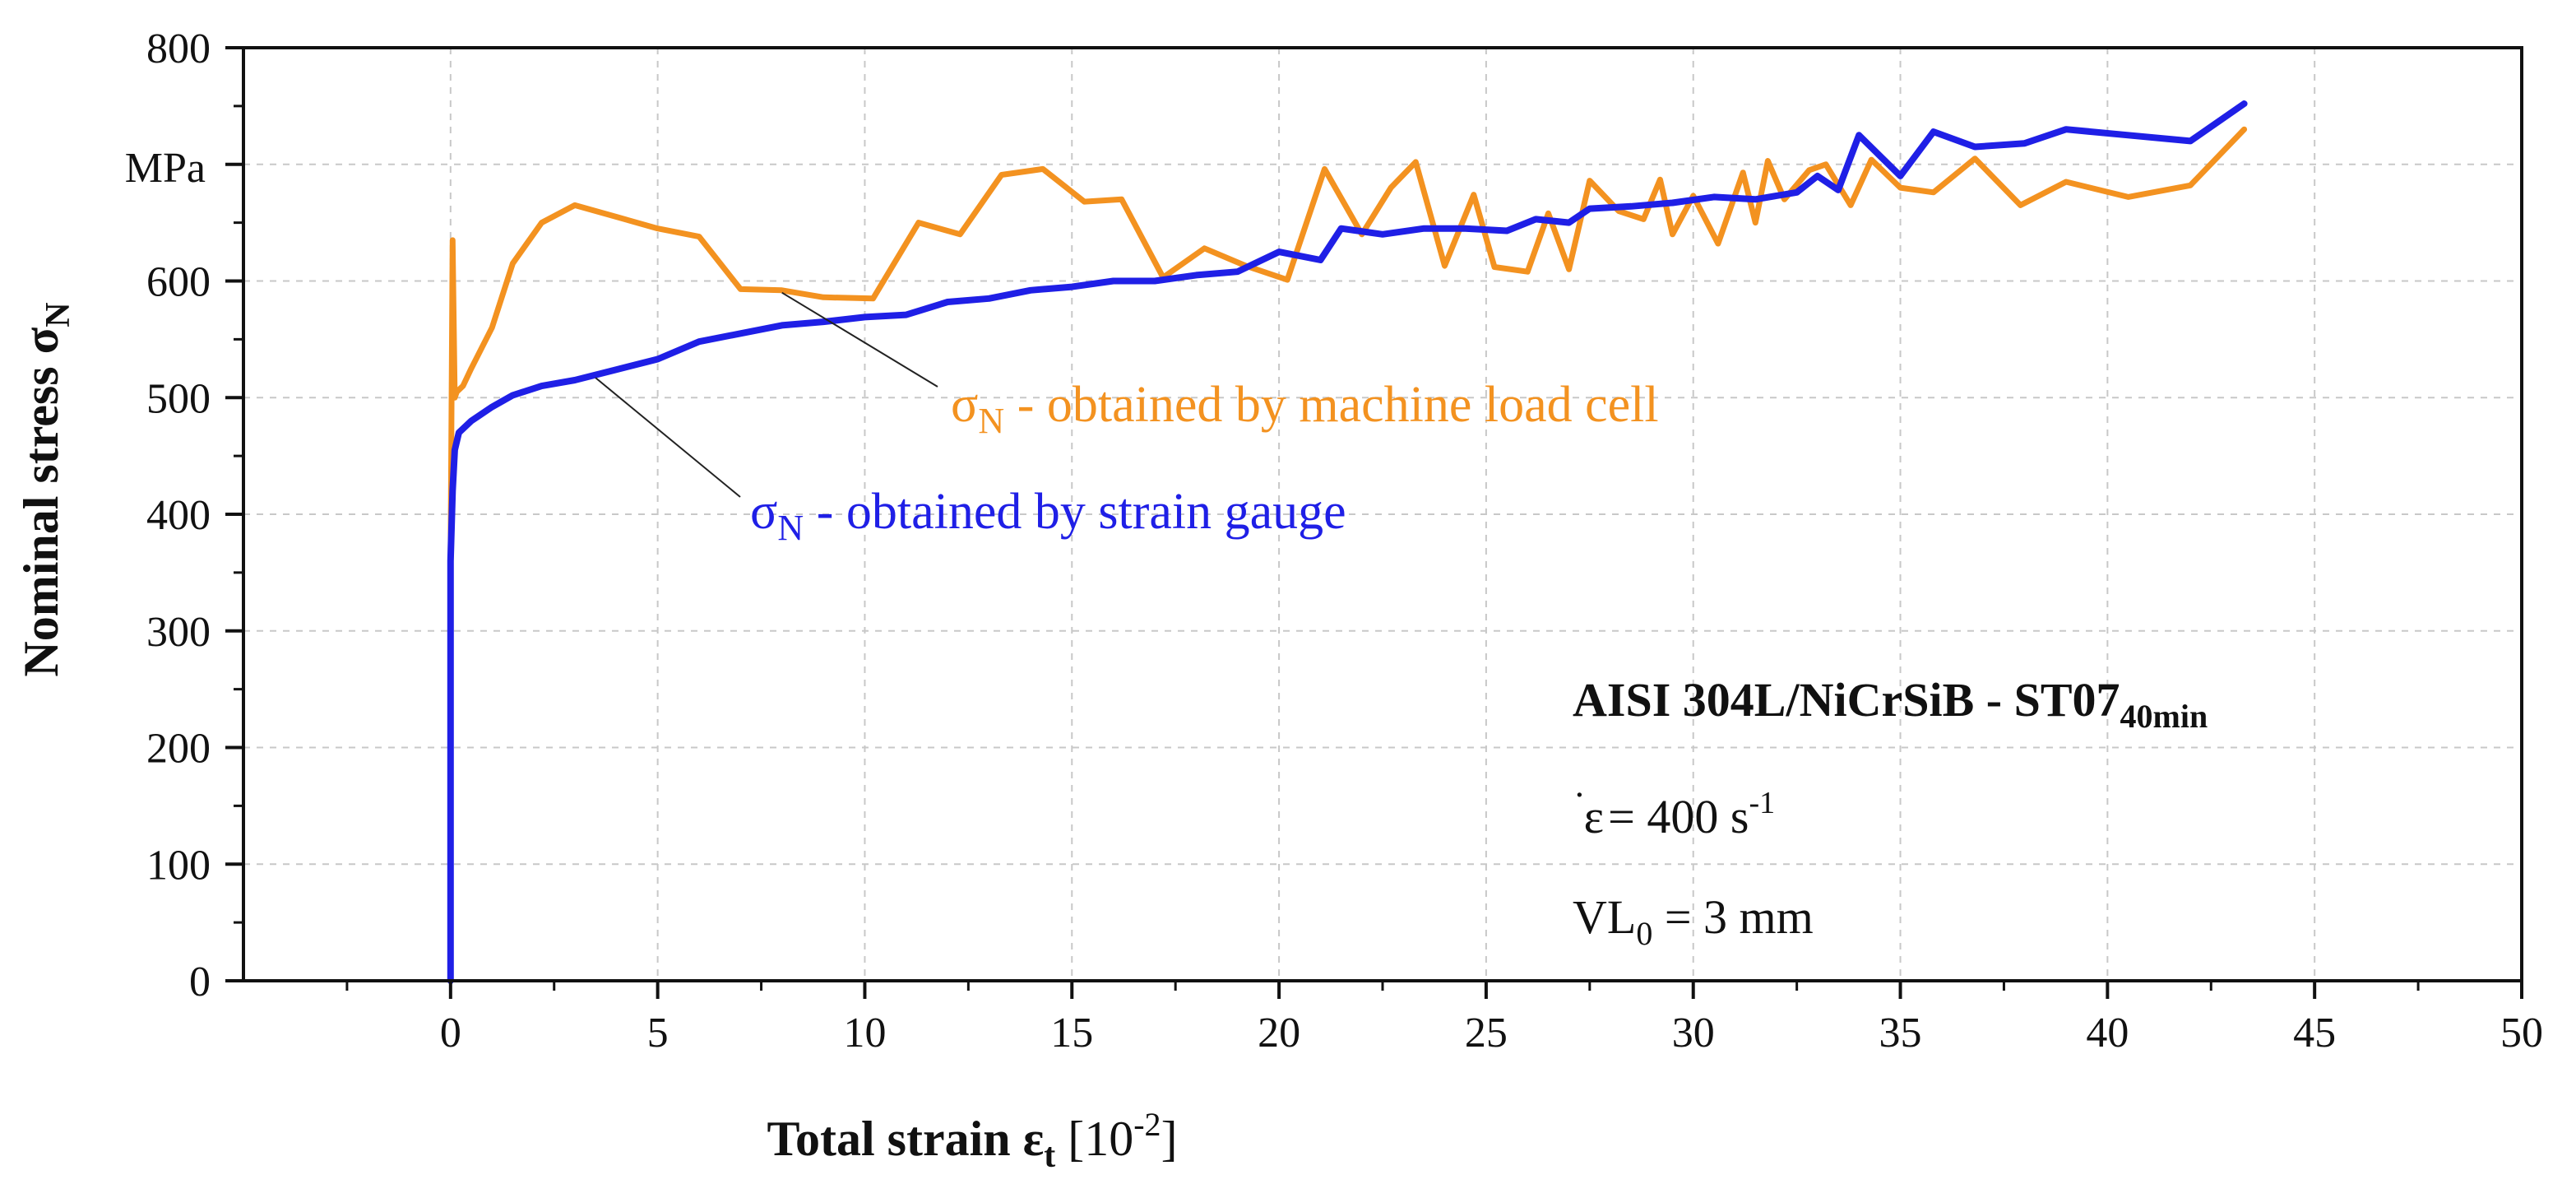 The image size is (2576, 1198). What do you see at coordinates (1071, 1033) in the screenshot?
I see `x-tick-label: 15` at bounding box center [1071, 1033].